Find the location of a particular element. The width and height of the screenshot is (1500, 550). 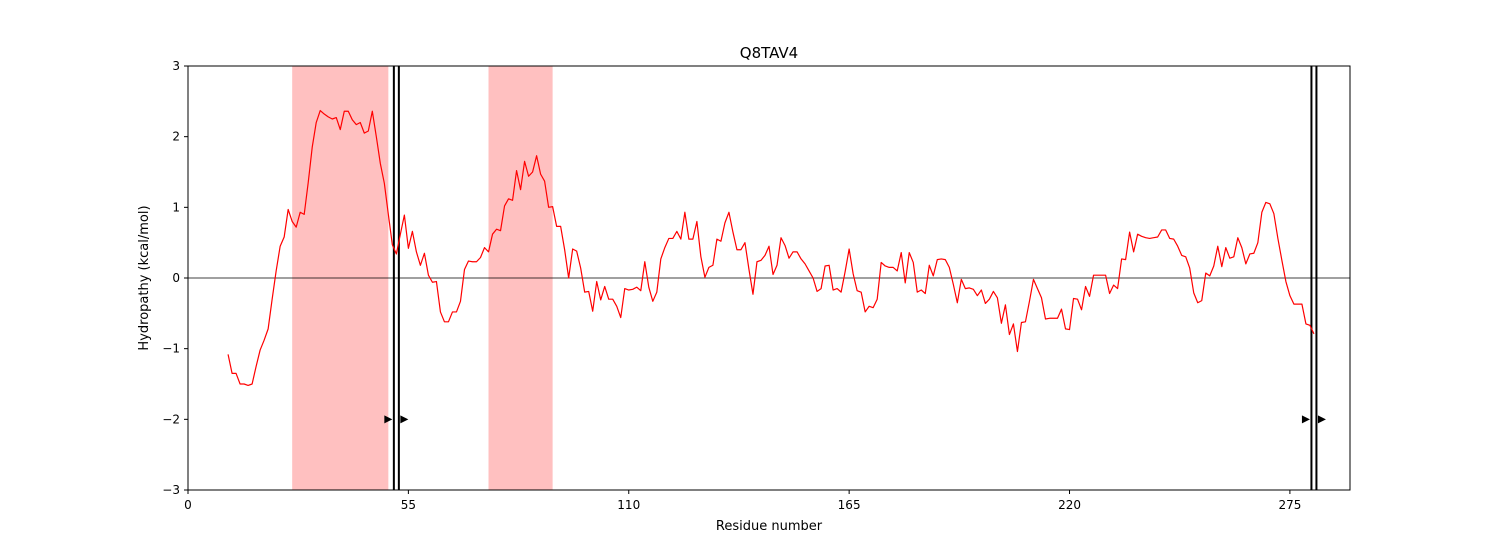

x-tick-label: 165 is located at coordinates (849, 505).